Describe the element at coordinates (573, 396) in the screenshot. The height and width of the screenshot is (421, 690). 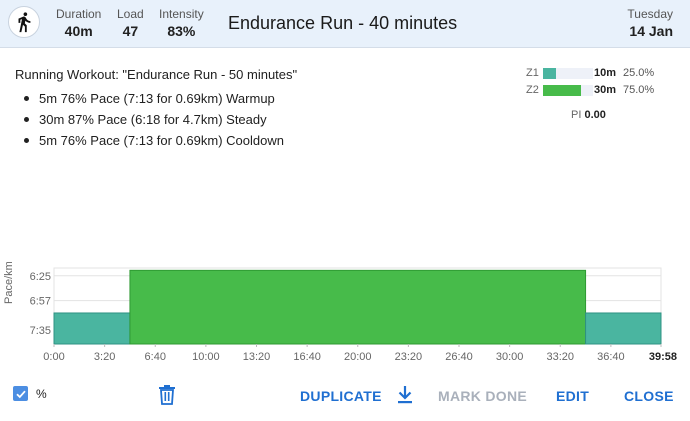
I see `edit-button: EDIT` at that location.